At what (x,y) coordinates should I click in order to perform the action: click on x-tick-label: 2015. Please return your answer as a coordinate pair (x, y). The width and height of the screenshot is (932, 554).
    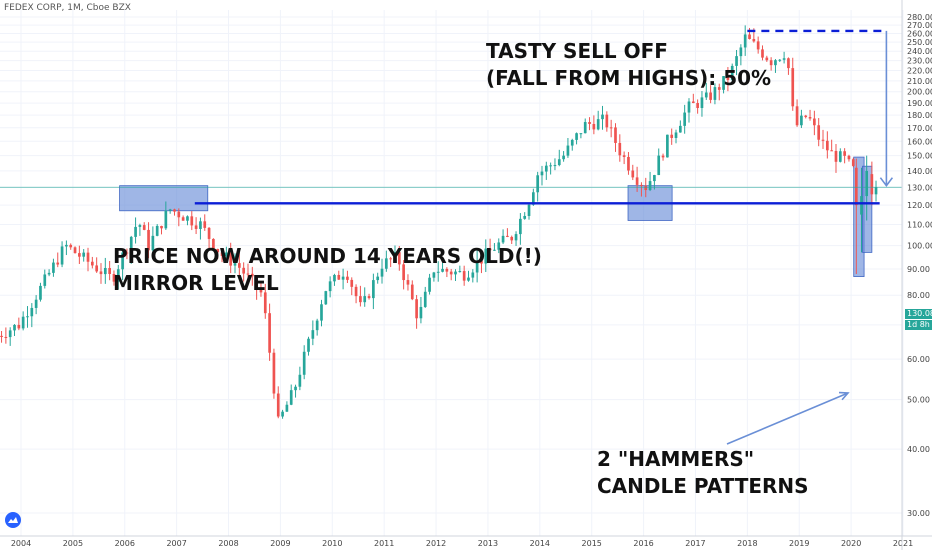
    Looking at the image, I should click on (592, 543).